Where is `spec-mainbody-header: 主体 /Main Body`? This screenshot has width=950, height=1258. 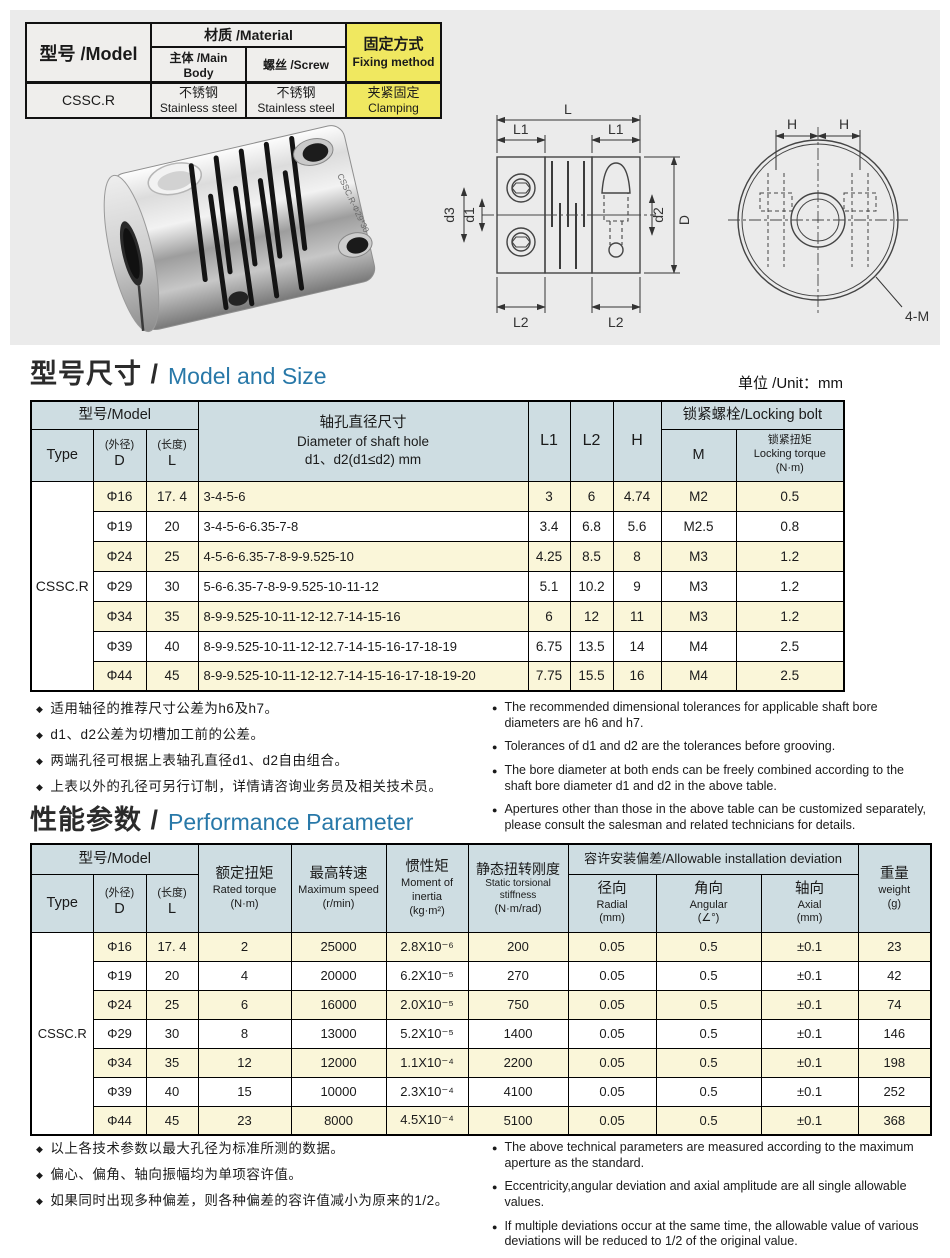
spec-mainbody-header: 主体 /Main Body is located at coordinates (198, 65).